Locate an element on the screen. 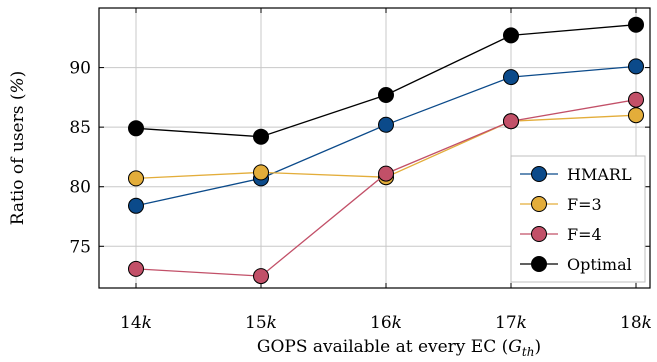 The width and height of the screenshot is (657, 362). x-tick-label: 18k is located at coordinates (636, 323).